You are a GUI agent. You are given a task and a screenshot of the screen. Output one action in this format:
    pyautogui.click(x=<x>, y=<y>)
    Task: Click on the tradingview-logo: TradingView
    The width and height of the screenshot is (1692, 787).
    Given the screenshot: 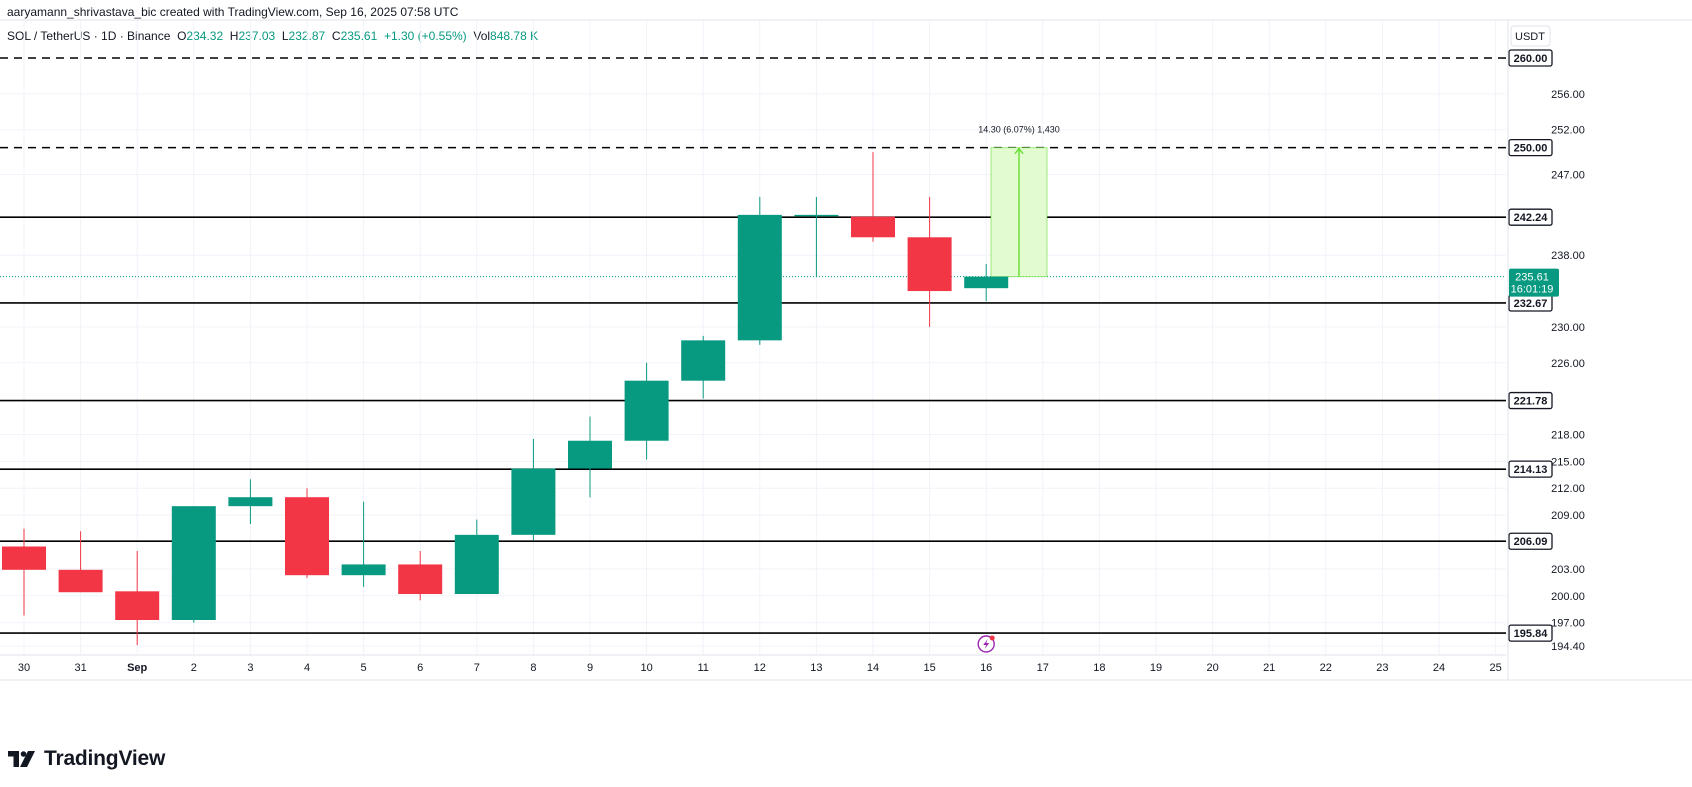 What is the action you would take?
    pyautogui.click(x=86, y=759)
    